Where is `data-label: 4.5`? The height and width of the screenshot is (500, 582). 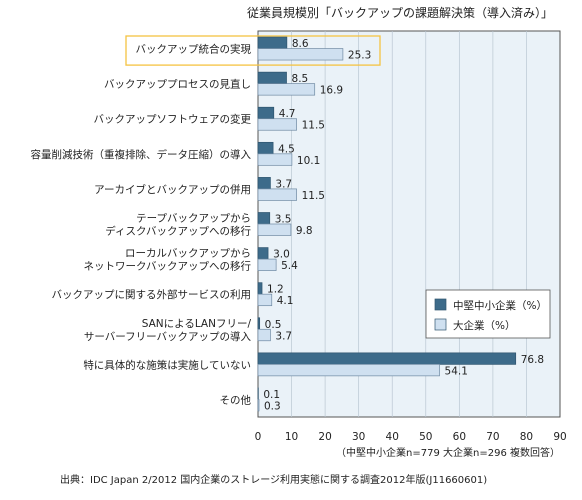 data-label: 4.5 is located at coordinates (286, 149).